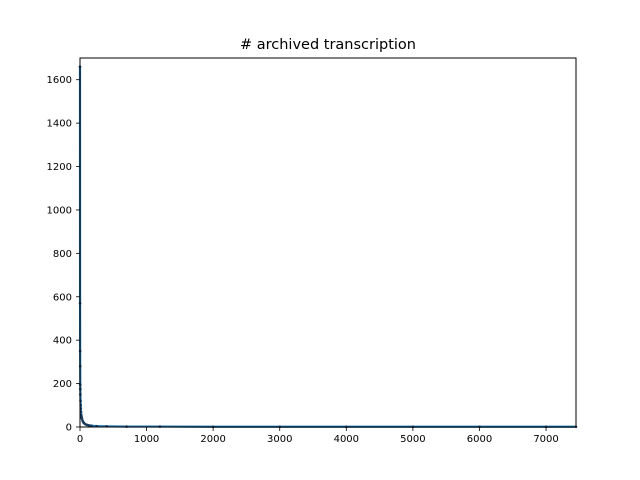 The height and width of the screenshot is (480, 640). Describe the element at coordinates (69, 428) in the screenshot. I see `y-tick-label: 0` at that location.